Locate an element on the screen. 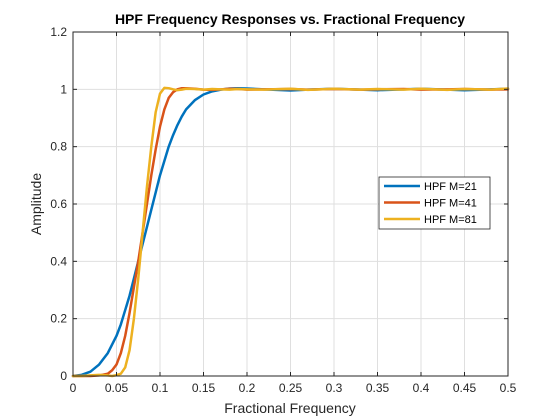 The width and height of the screenshot is (560, 420). legend: HPF M=21 HPF M=41 HPF M=81 is located at coordinates (434, 203).